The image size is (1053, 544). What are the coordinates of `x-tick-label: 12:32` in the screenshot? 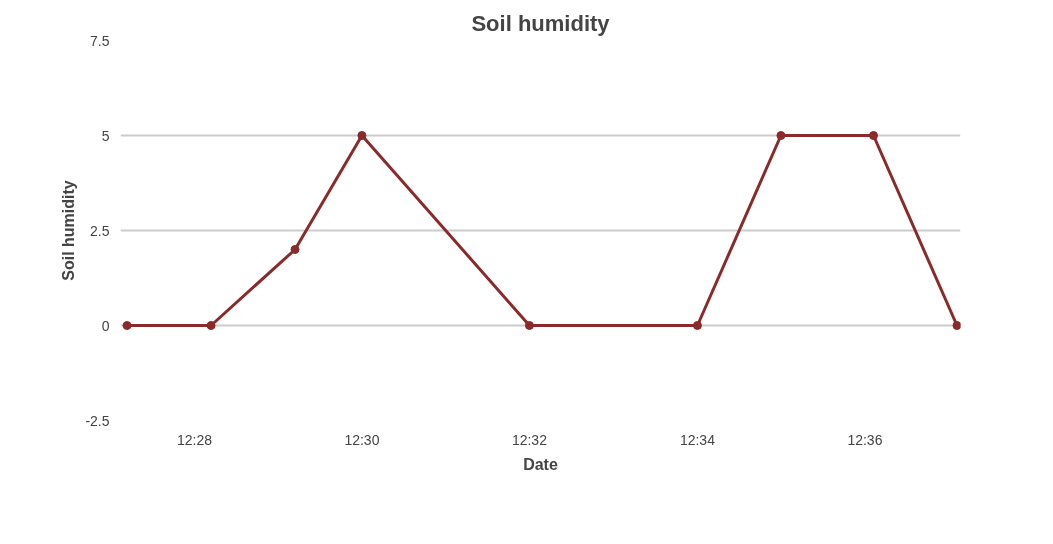 It's located at (529, 439).